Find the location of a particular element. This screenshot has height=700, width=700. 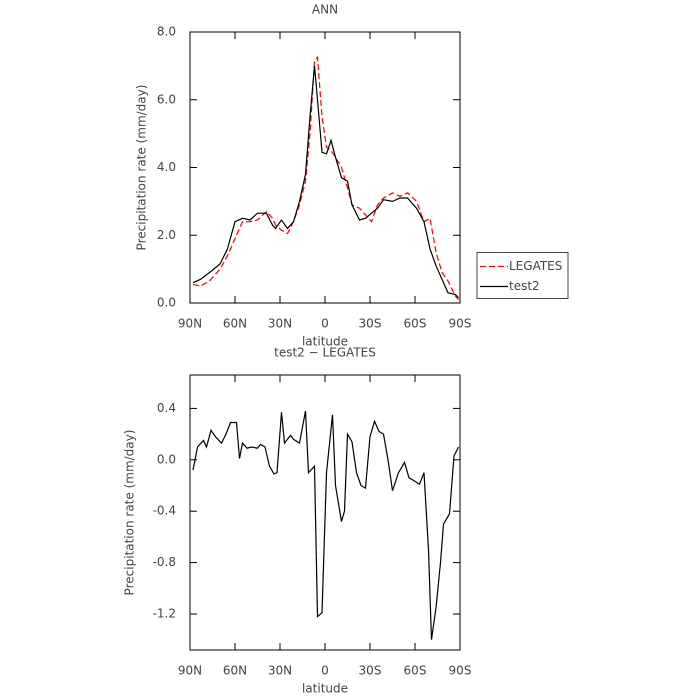

legend-label: test2 is located at coordinates (524, 286).